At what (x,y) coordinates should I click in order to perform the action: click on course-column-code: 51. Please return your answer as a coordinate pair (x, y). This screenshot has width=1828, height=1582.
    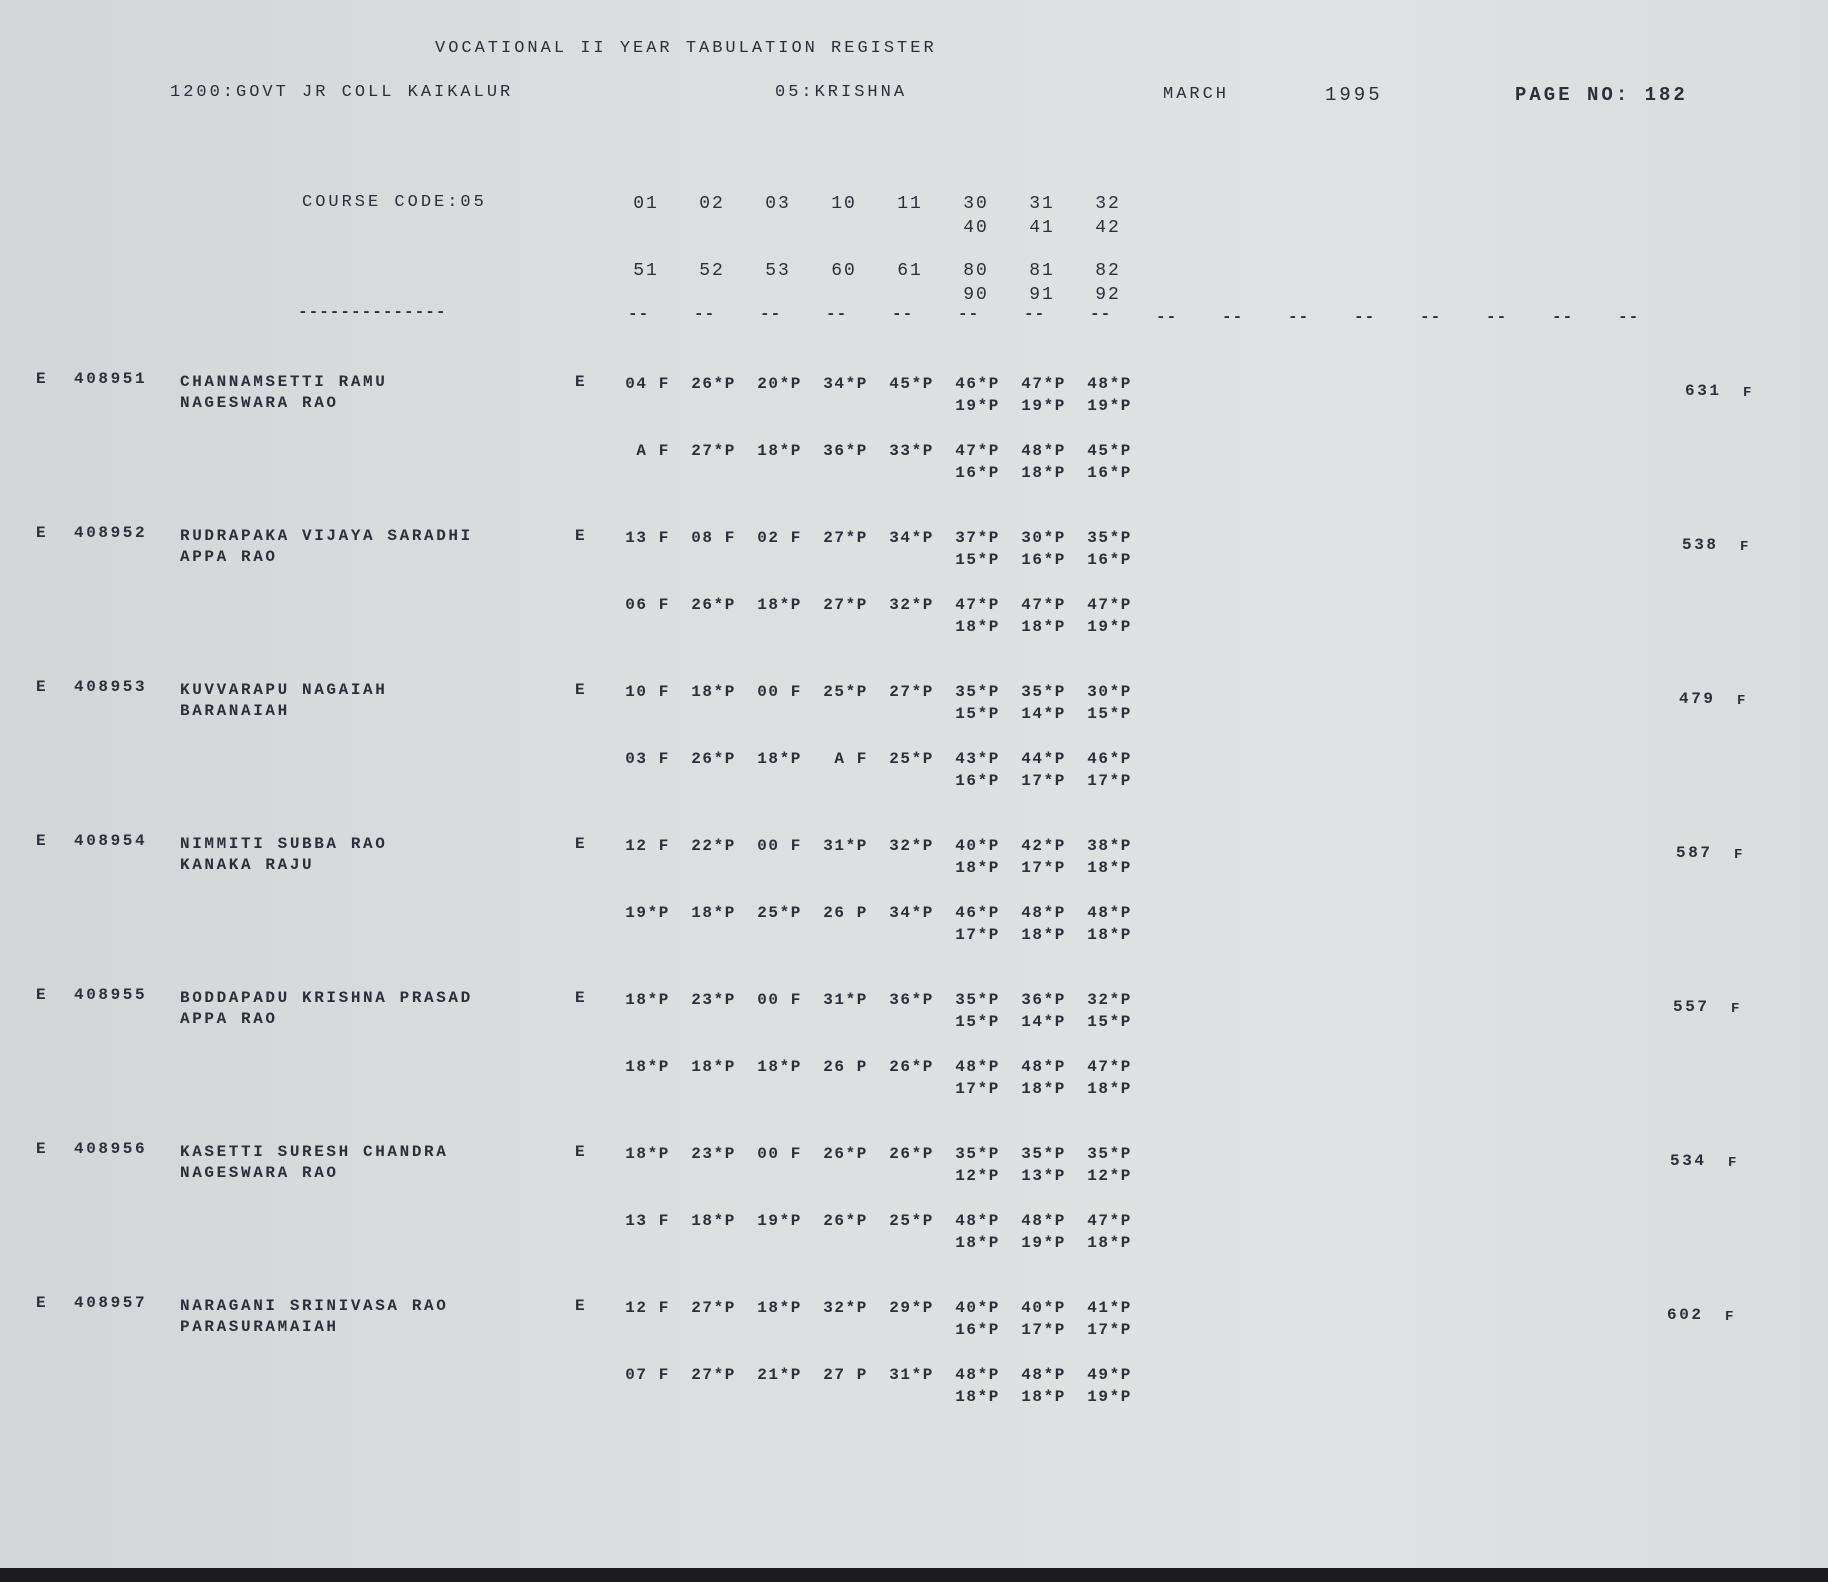
    Looking at the image, I should click on (646, 271).